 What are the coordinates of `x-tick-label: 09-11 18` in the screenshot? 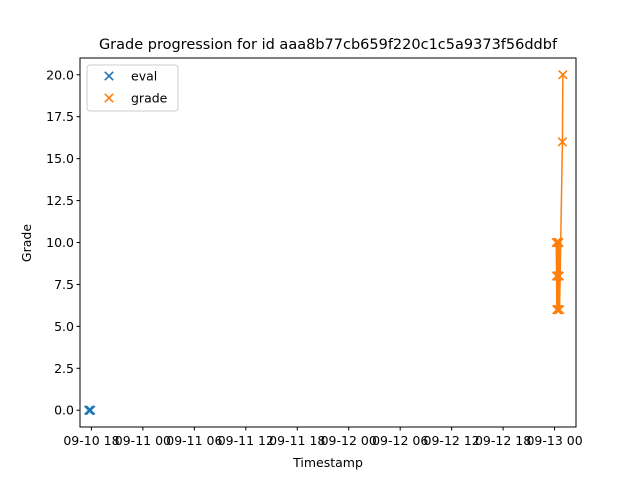 It's located at (297, 440).